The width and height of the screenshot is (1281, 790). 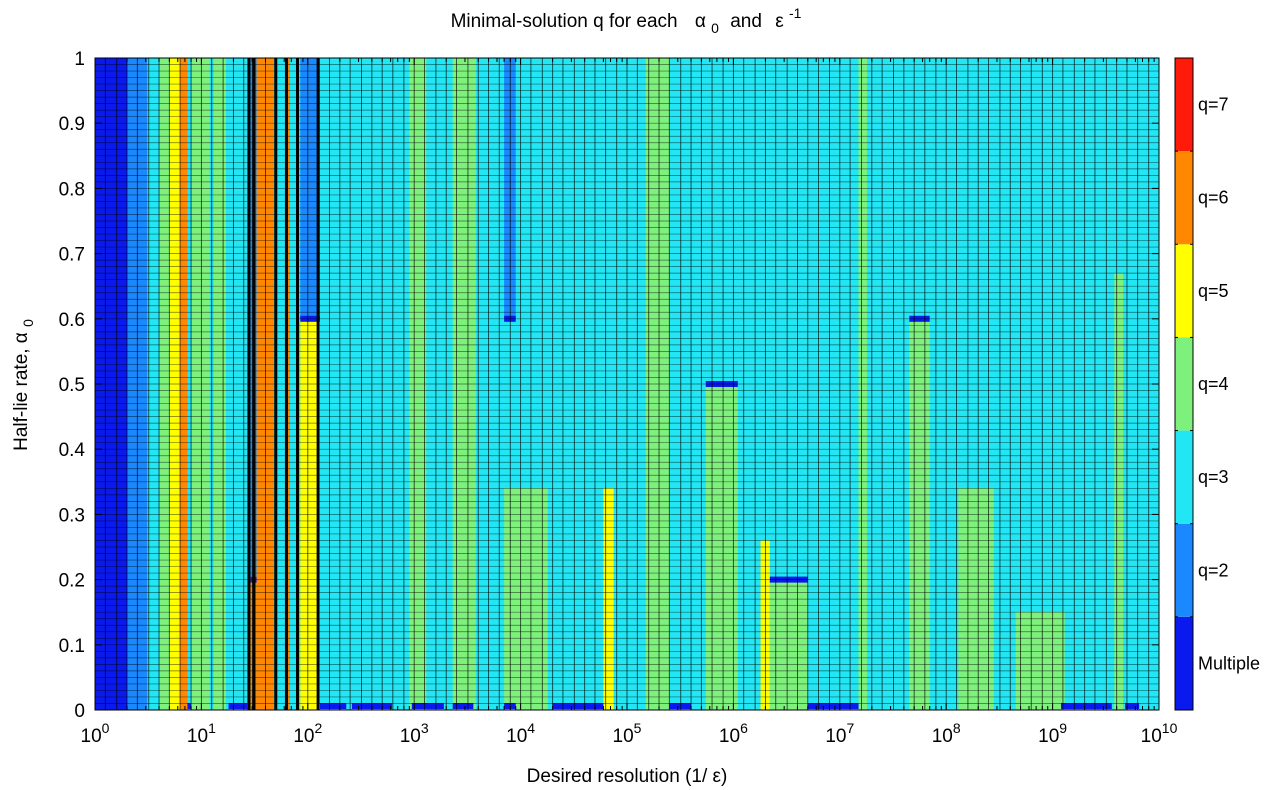 What do you see at coordinates (72, 255) in the screenshot?
I see `y-tick-label: 0.7` at bounding box center [72, 255].